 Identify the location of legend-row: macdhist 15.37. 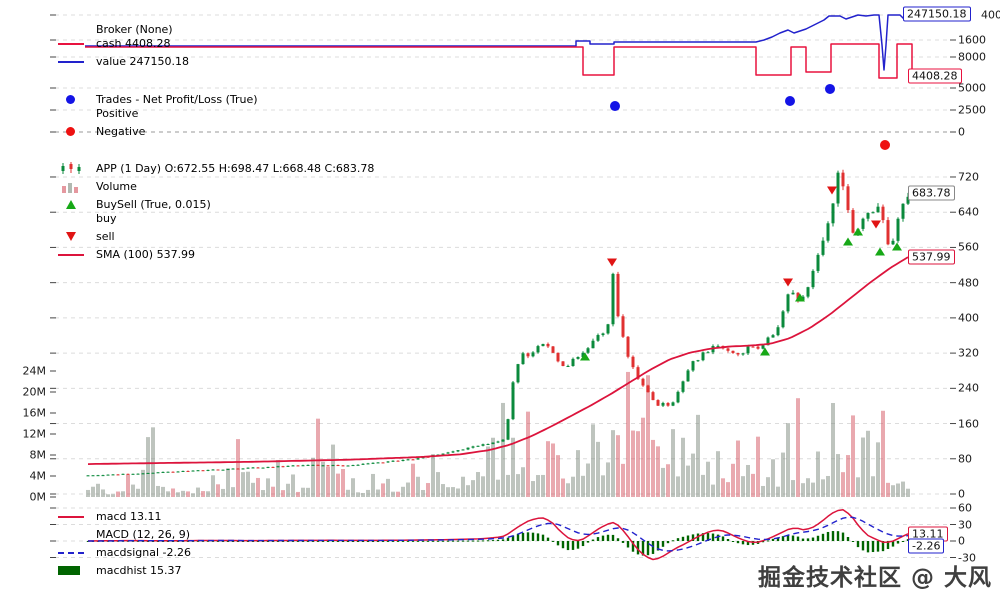
(124, 570).